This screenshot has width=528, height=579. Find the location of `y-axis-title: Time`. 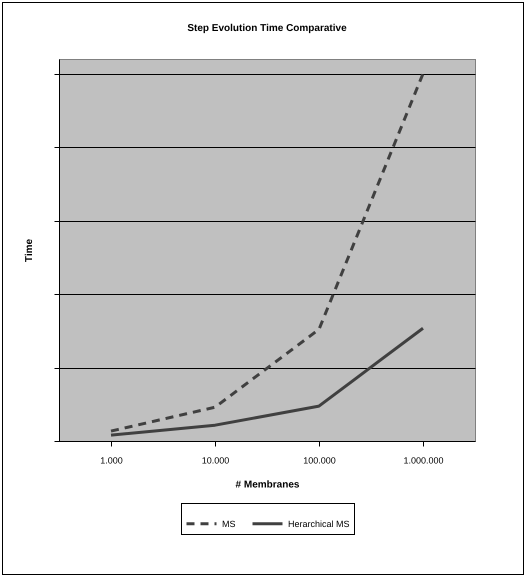

y-axis-title: Time is located at coordinates (29, 250).